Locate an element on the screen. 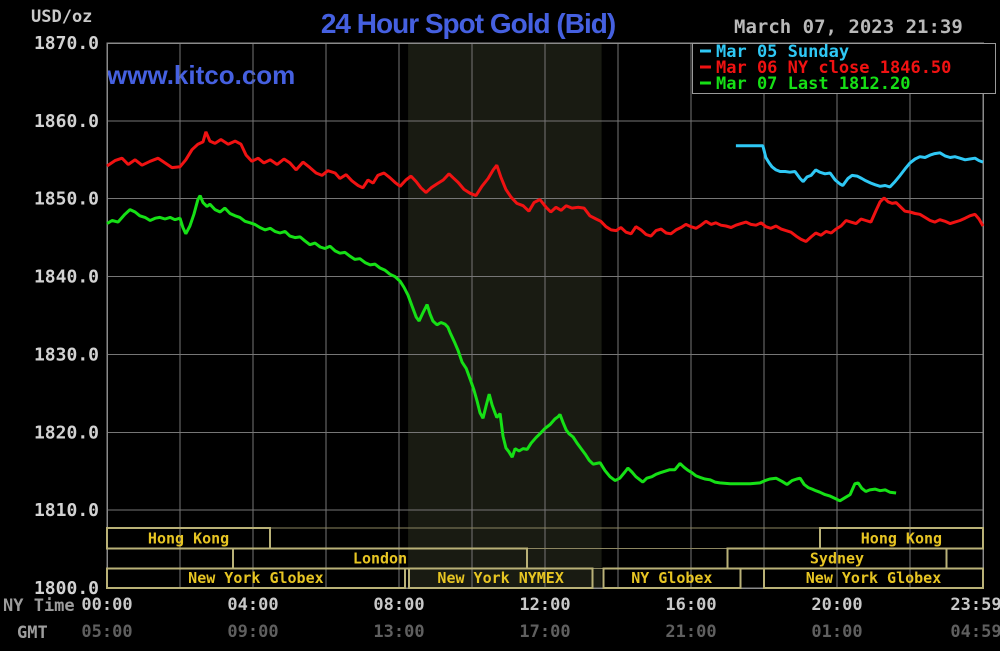 Image resolution: width=1000 pixels, height=651 pixels. x-axis-gmt-tick-label: 13:00 is located at coordinates (398, 632).